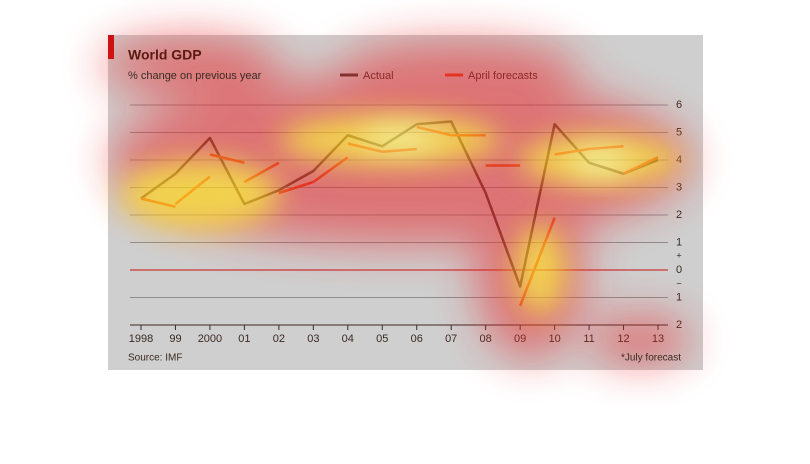 The width and height of the screenshot is (810, 464). What do you see at coordinates (210, 339) in the screenshot?
I see `x-tick-label: 2000` at bounding box center [210, 339].